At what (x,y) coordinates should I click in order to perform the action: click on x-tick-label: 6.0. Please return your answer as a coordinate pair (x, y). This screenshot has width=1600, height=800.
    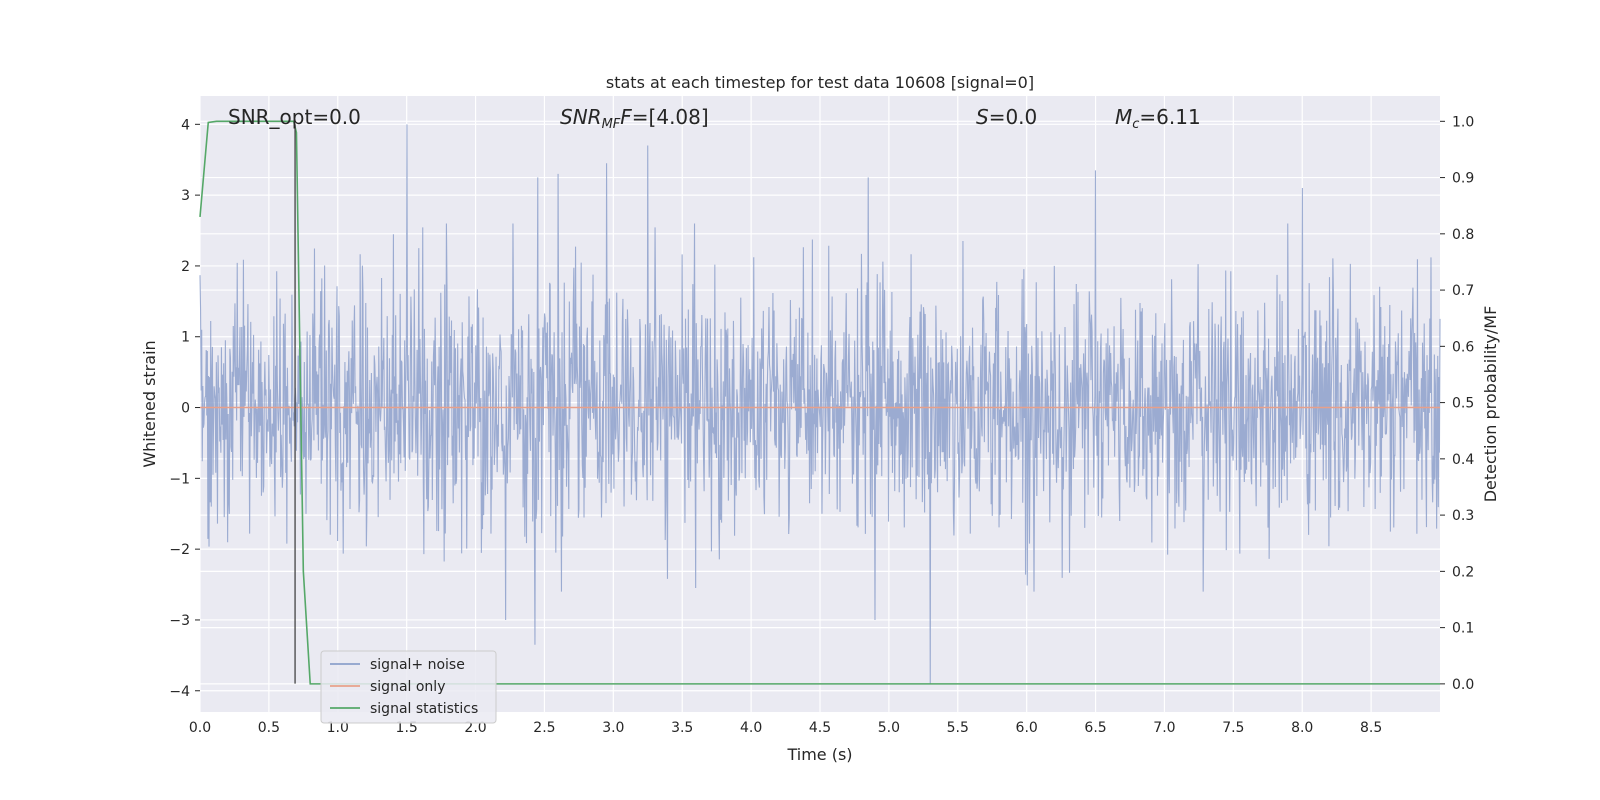
    Looking at the image, I should click on (1027, 728).